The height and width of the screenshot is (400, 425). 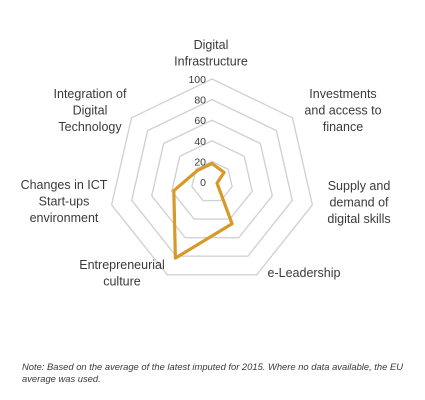 I want to click on axis-label-2: Supply and demand of digital skills, so click(x=358, y=202).